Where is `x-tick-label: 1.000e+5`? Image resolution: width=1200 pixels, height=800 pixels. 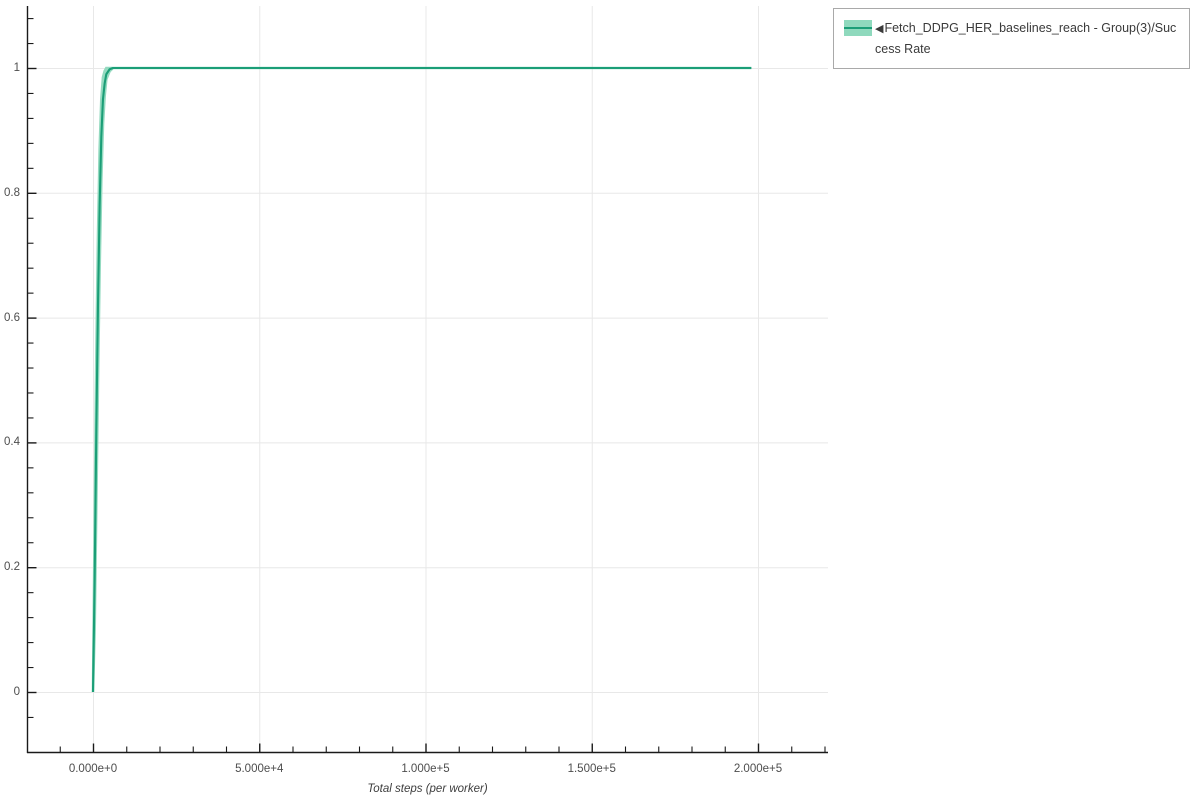 x-tick-label: 1.000e+5 is located at coordinates (425, 769).